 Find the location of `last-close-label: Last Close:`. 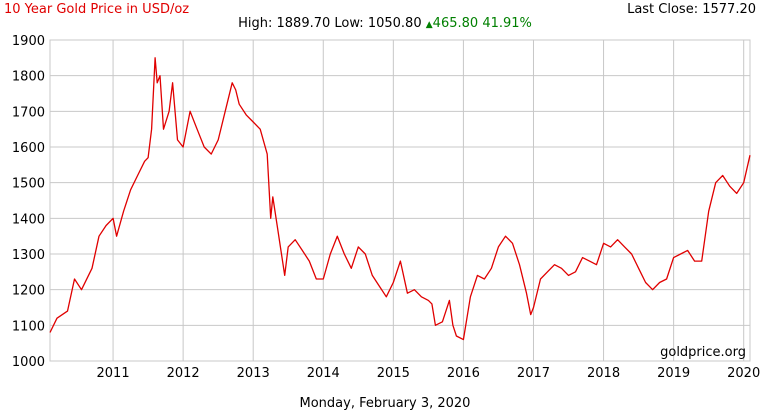

last-close-label: Last Close: is located at coordinates (663, 9).